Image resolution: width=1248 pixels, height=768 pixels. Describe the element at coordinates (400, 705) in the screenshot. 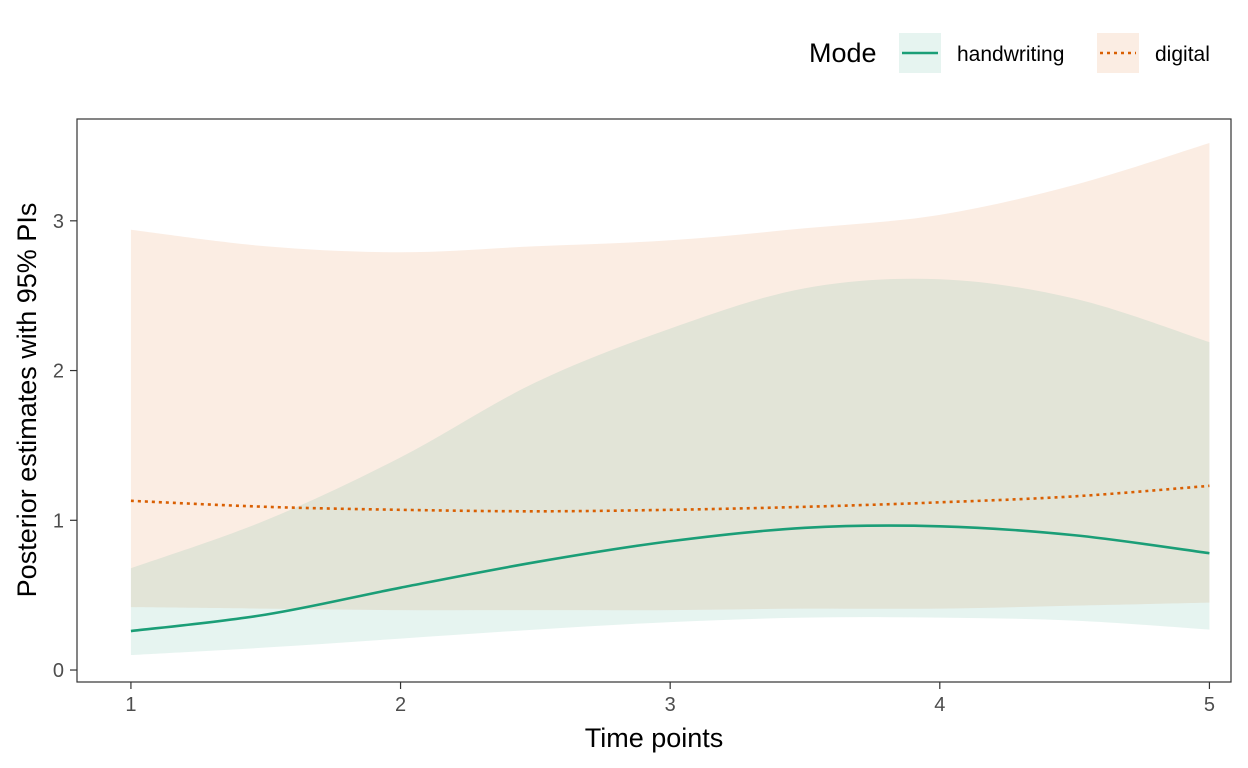

I see `x-tick-label: 2` at that location.